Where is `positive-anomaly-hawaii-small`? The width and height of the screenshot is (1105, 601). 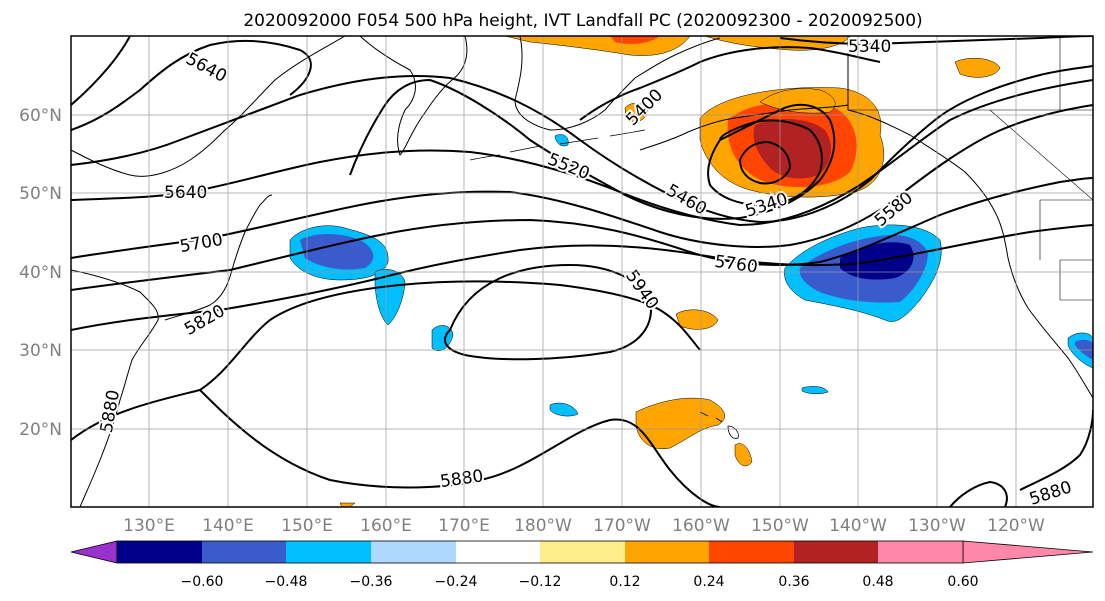
positive-anomaly-hawaii-small is located at coordinates (743, 455).